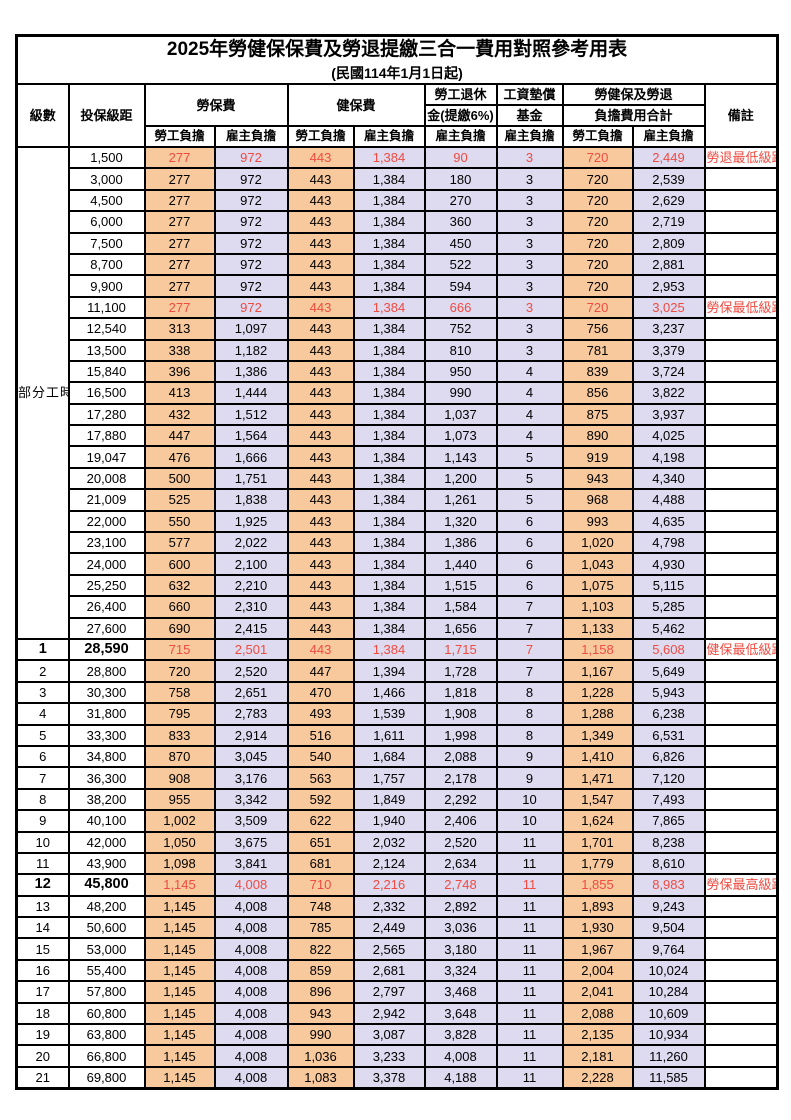 The width and height of the screenshot is (791, 1120). I want to click on labor-worker-cell: 413, so click(179, 393).